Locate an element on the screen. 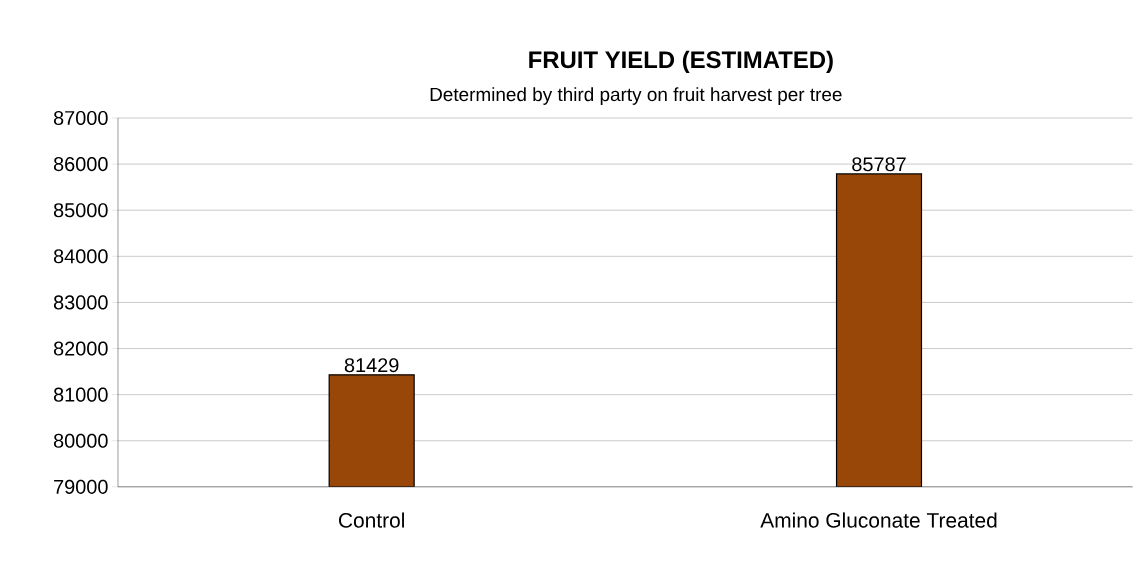 The image size is (1133, 571). chart-title: FRUIT YIELD (ESTIMATED) is located at coordinates (681, 62).